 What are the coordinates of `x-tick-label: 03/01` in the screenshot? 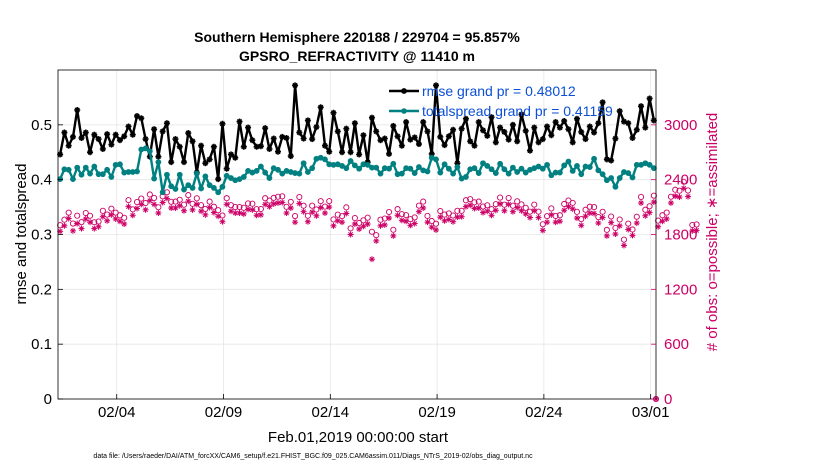 It's located at (651, 412).